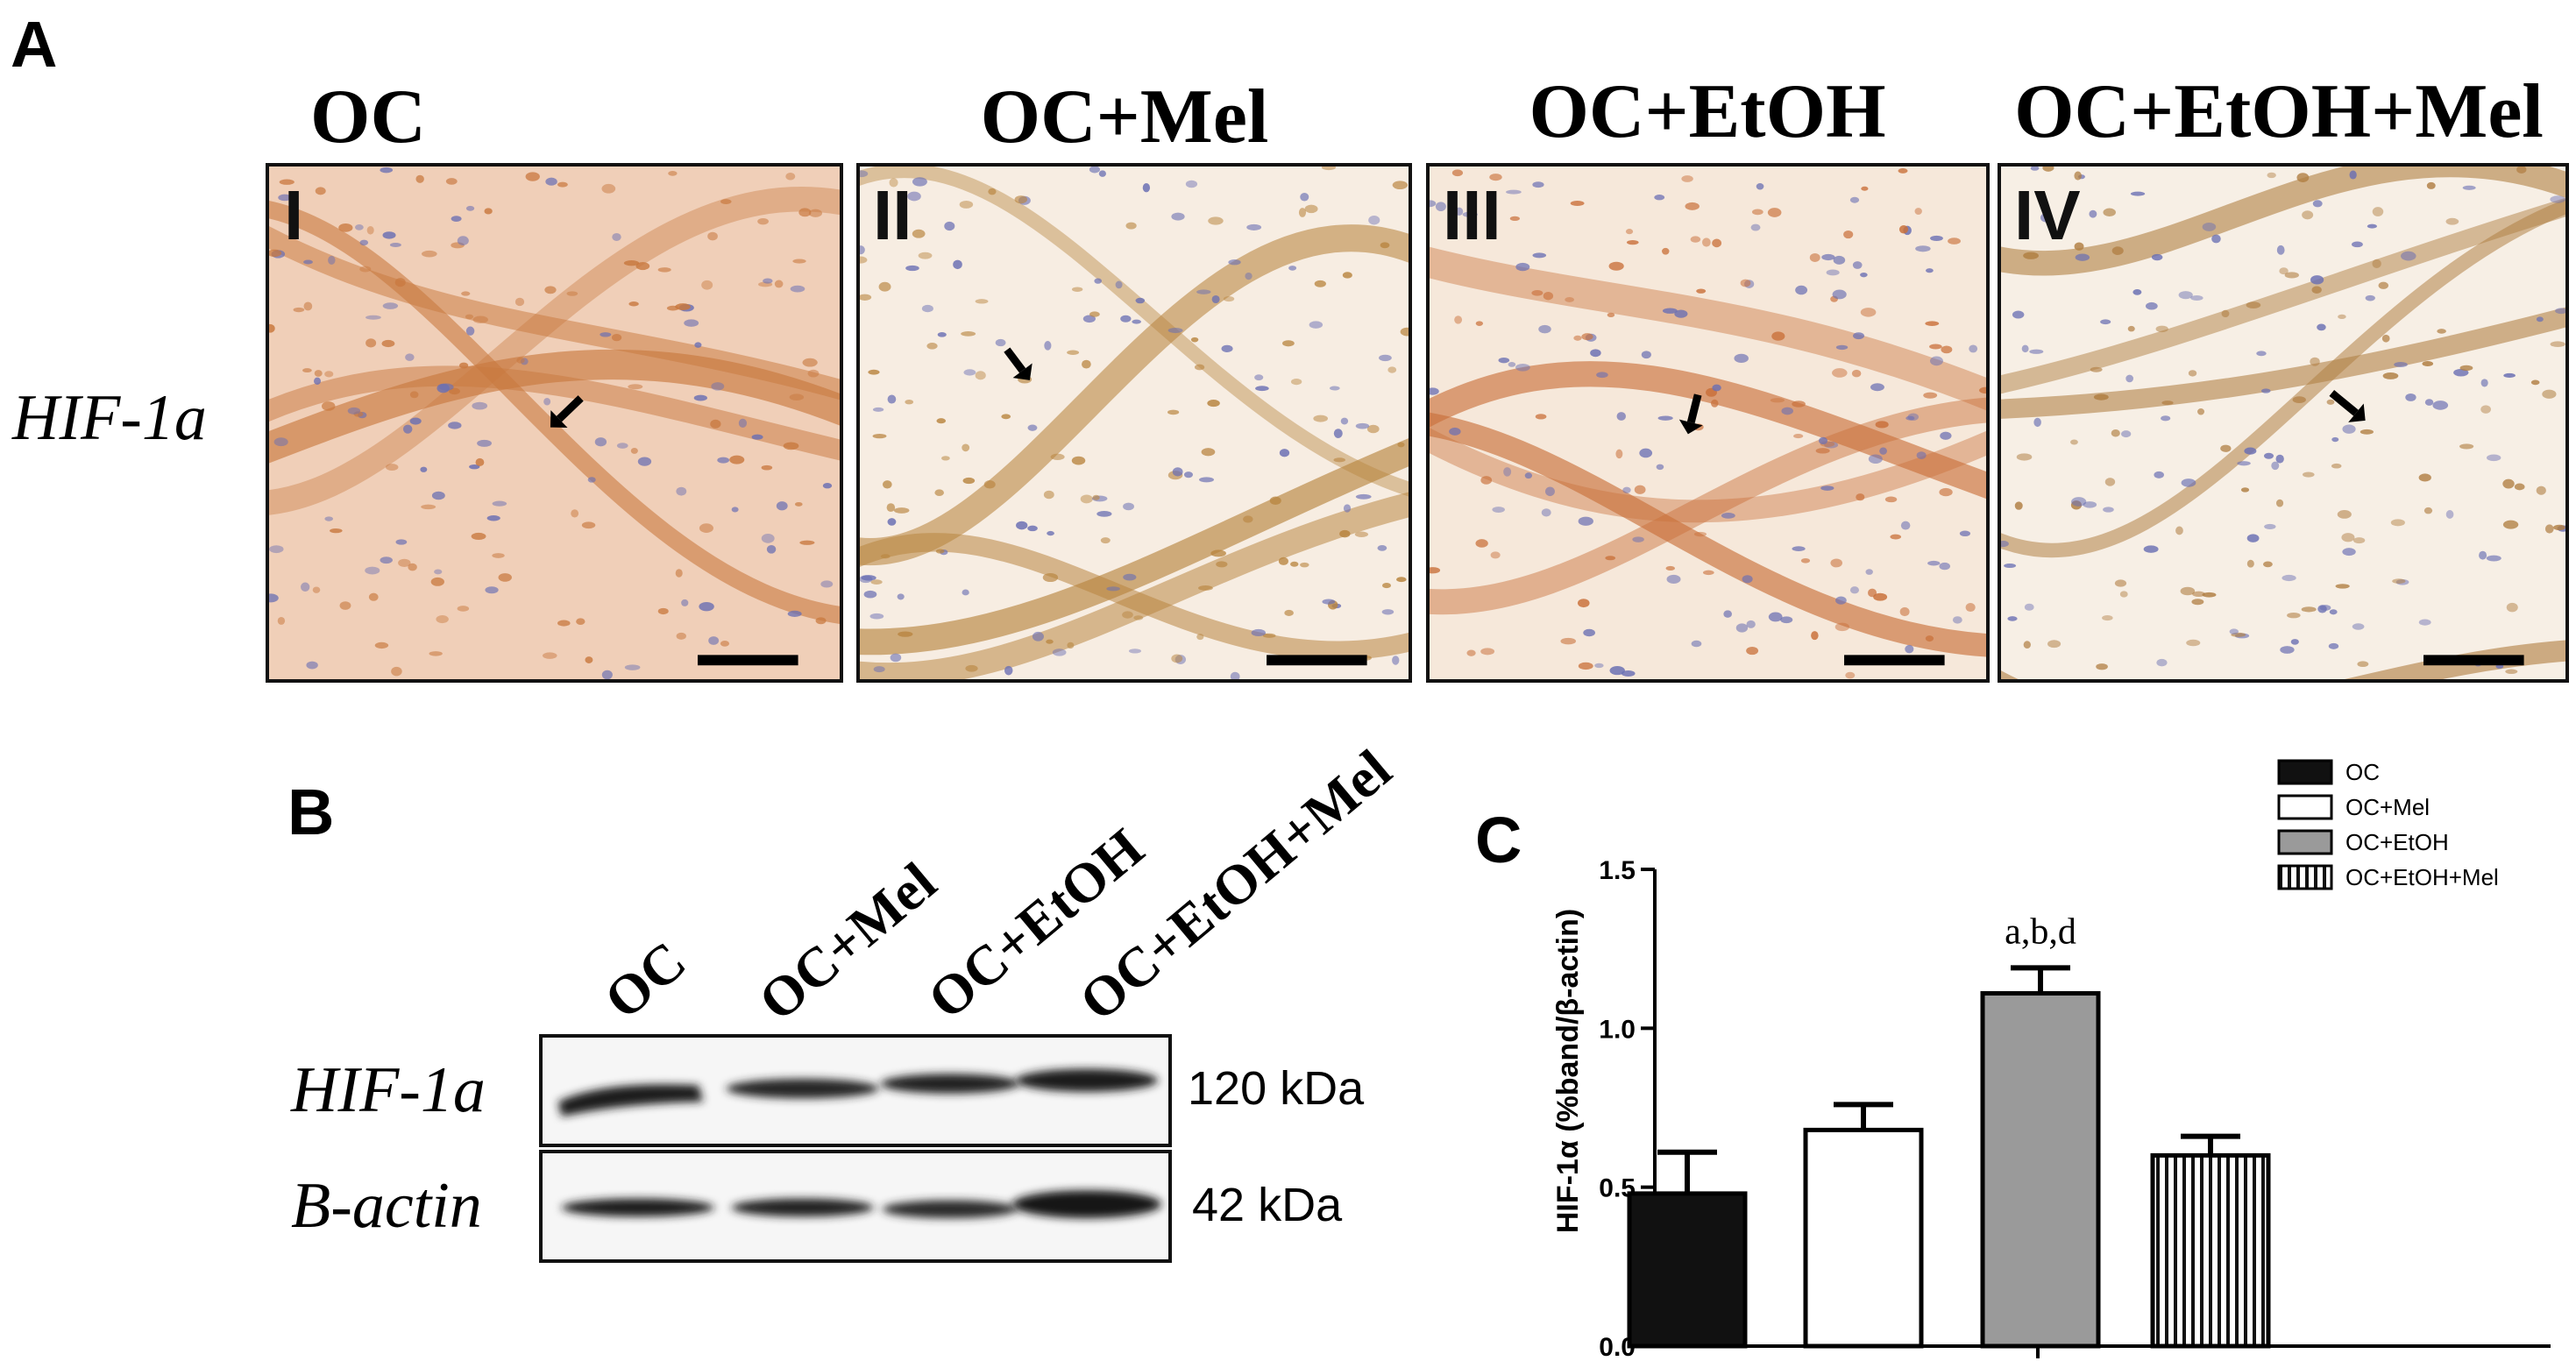 This screenshot has height=1361, width=2576. Describe the element at coordinates (386, 1206) in the screenshot. I see `blot-row-label-2: B-actin` at that location.